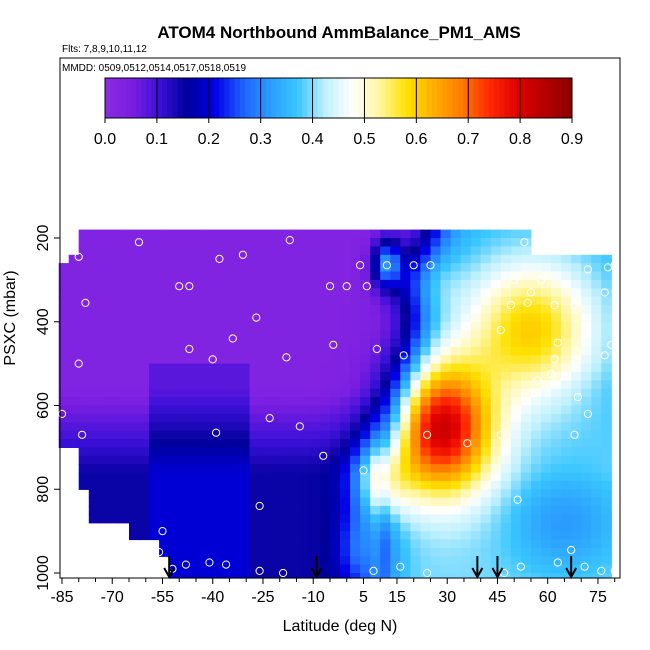 This screenshot has height=650, width=650. I want to click on arrow-head, so click(497, 573).